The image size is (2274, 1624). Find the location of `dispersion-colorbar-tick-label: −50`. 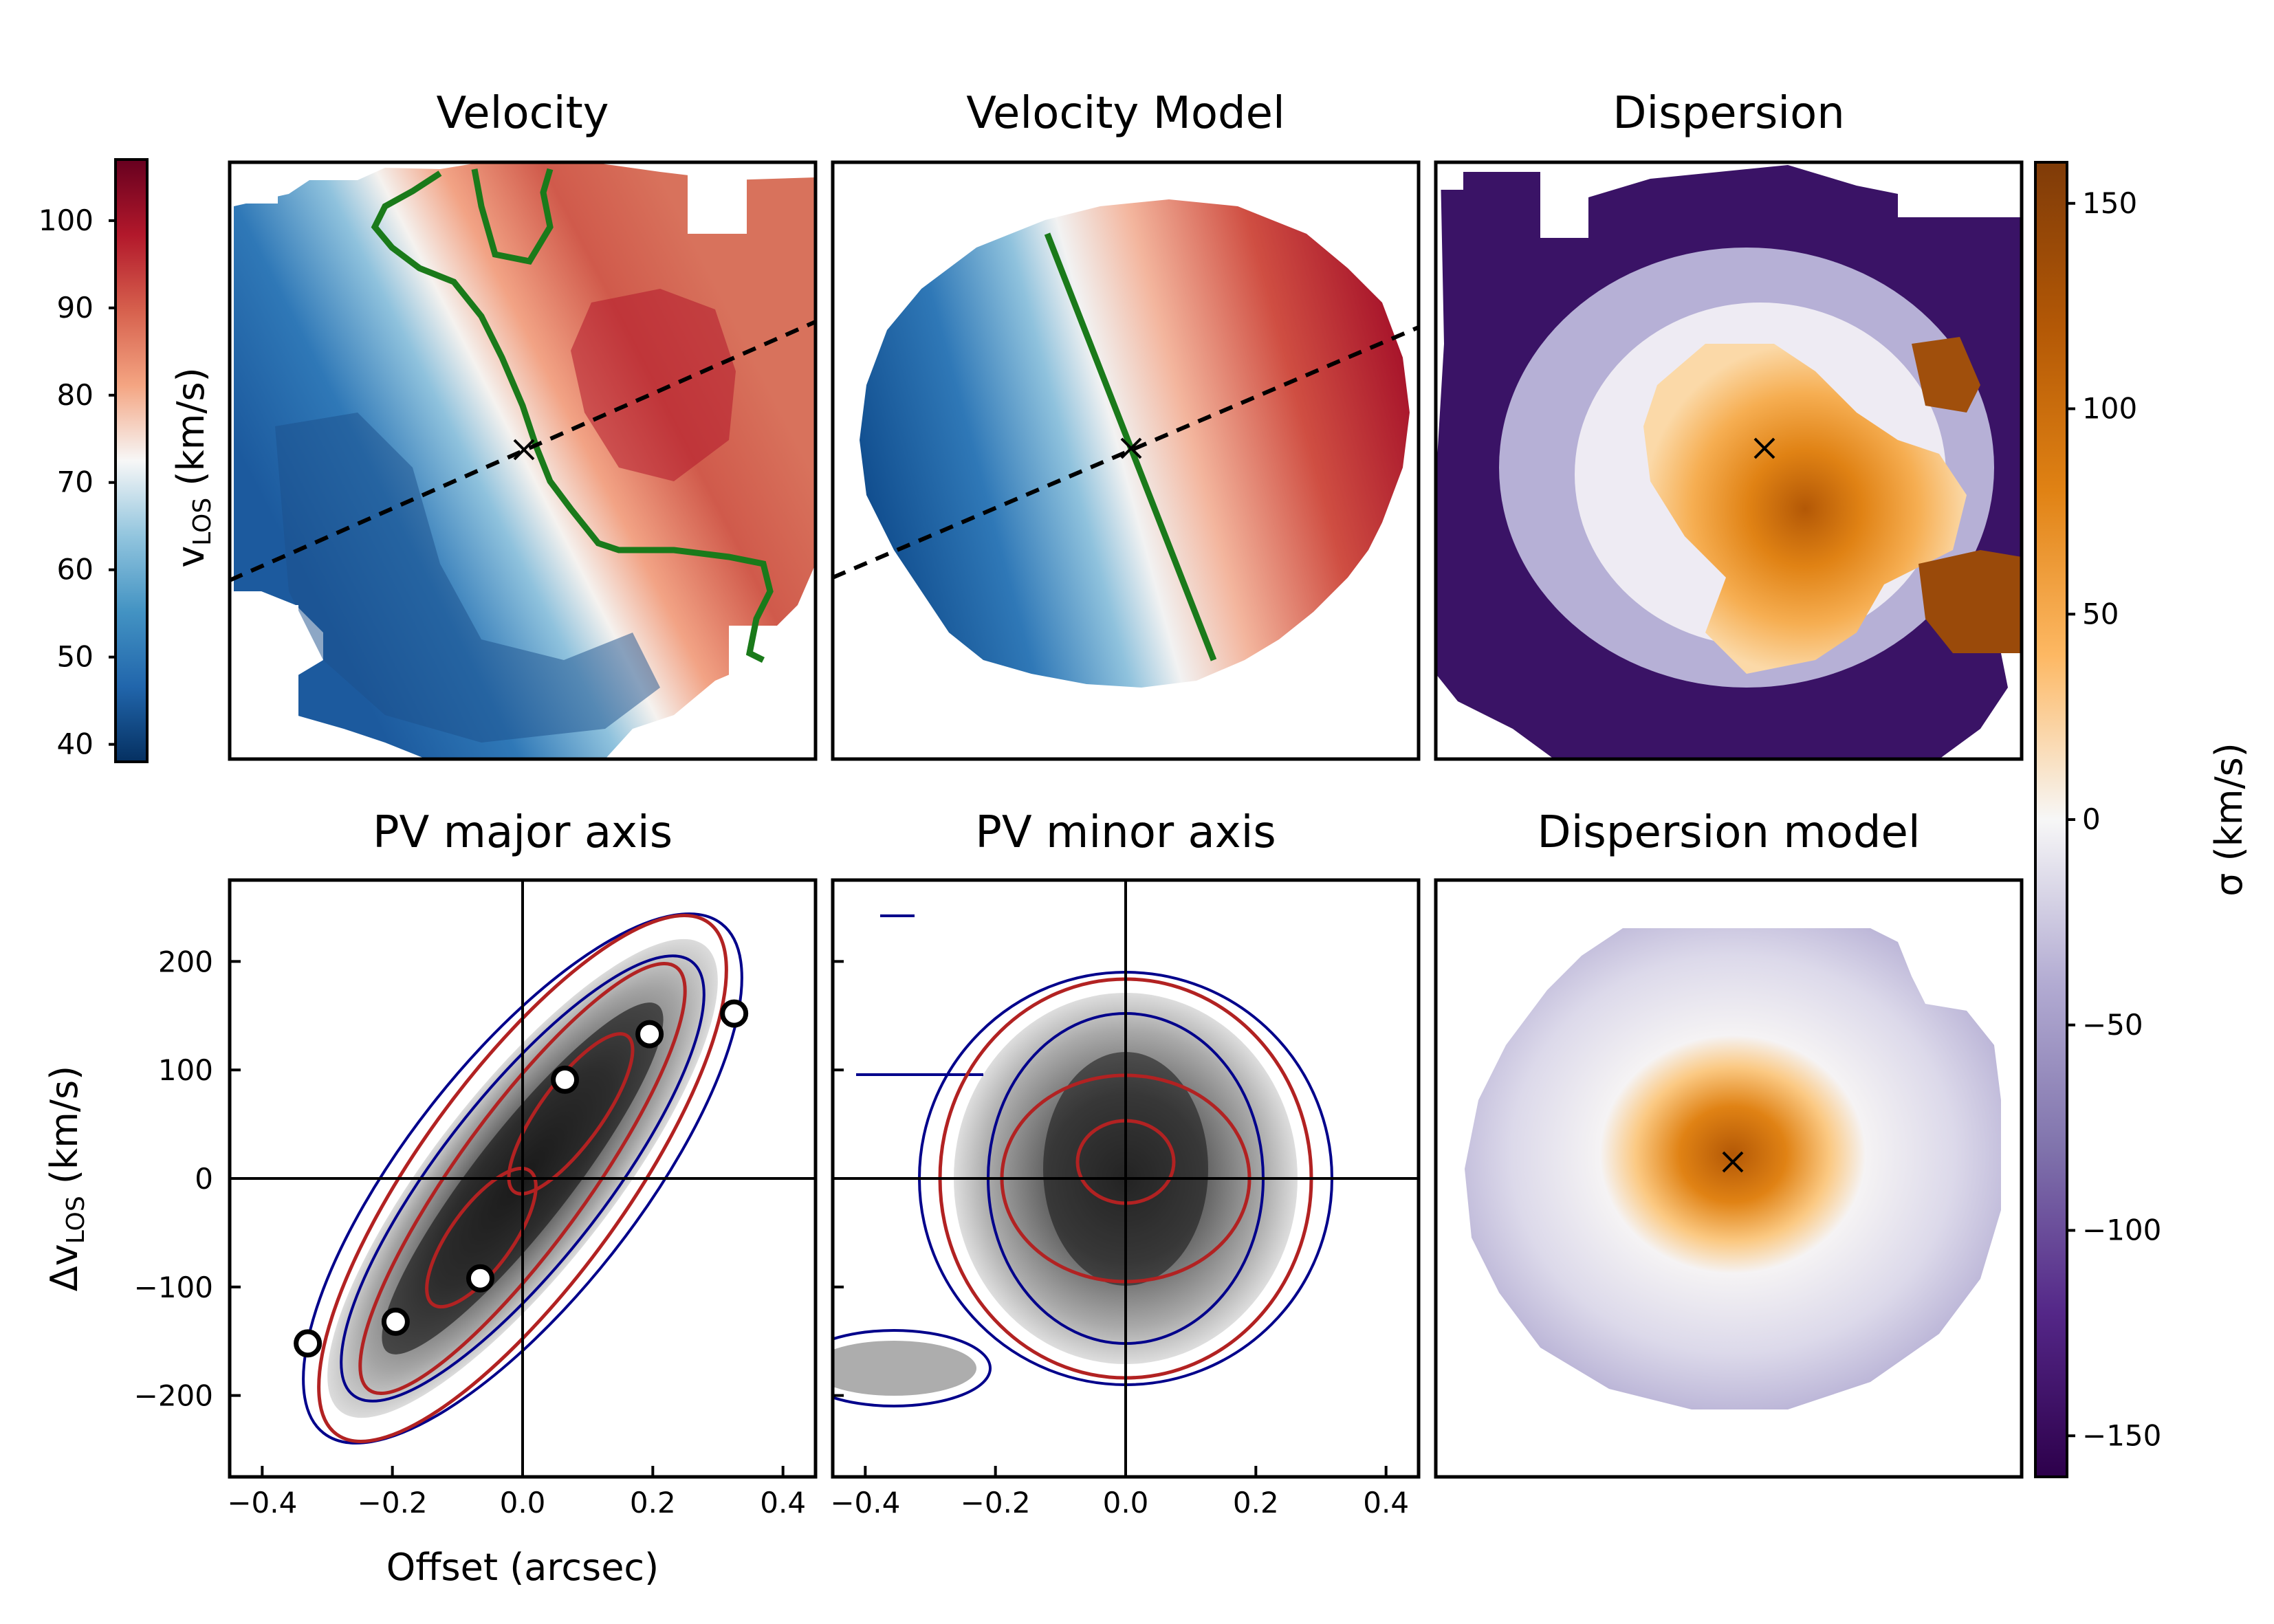

dispersion-colorbar-tick-label: −50 is located at coordinates (2112, 1025).